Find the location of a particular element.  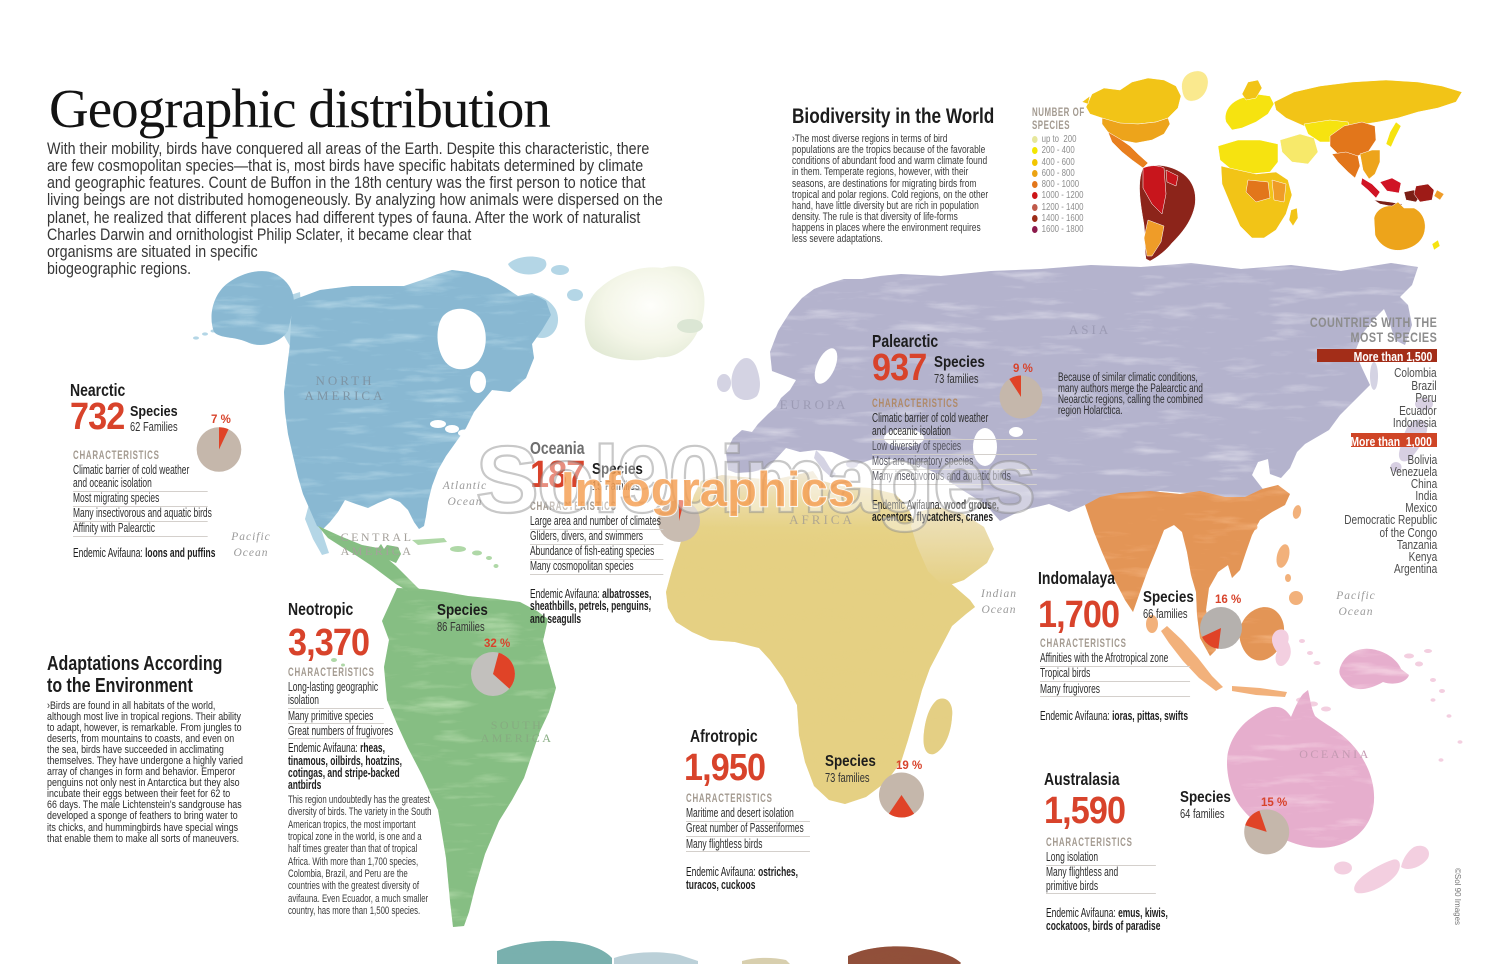

svg-text: ASIA is located at coordinates (1090, 329).